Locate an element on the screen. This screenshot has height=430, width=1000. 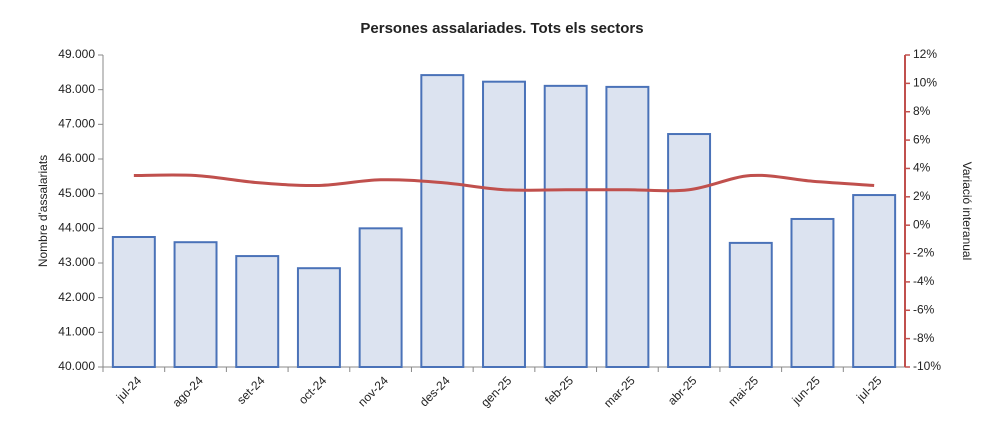
y2-tick-label: -4% is located at coordinates (924, 281).